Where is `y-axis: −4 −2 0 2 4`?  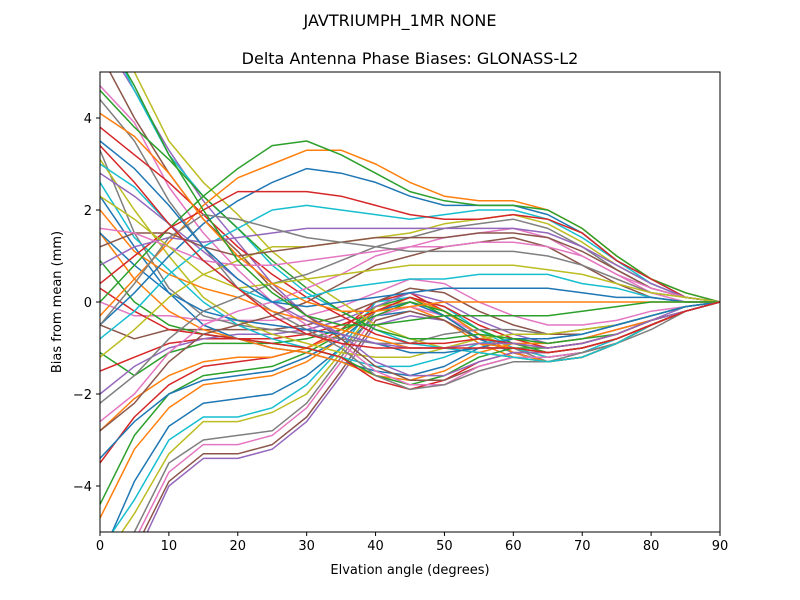
y-axis: −4 −2 0 2 4 is located at coordinates (86, 303).